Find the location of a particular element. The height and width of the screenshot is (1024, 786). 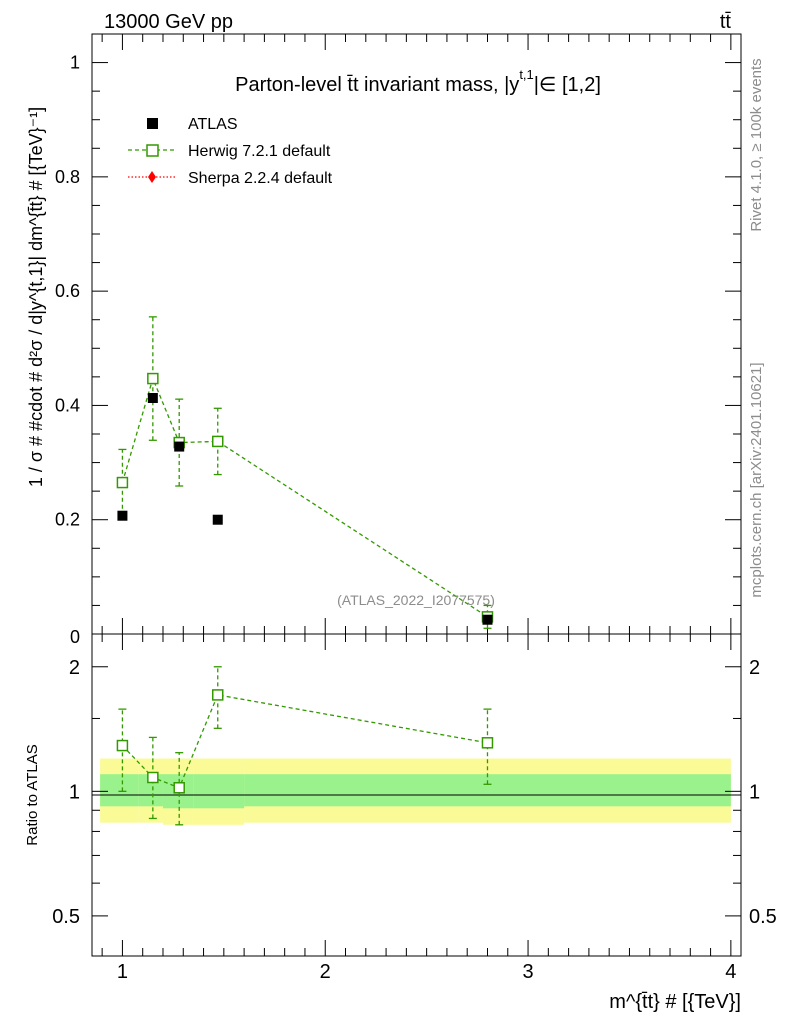

ratio-y-tick-label-right: 1 is located at coordinates (754, 792).